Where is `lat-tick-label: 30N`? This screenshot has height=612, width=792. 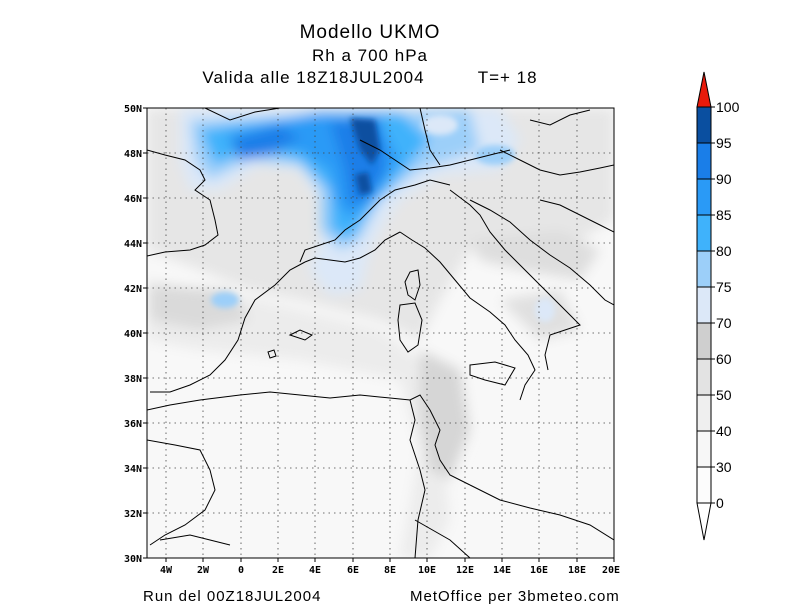 lat-tick-label: 30N is located at coordinates (133, 559).